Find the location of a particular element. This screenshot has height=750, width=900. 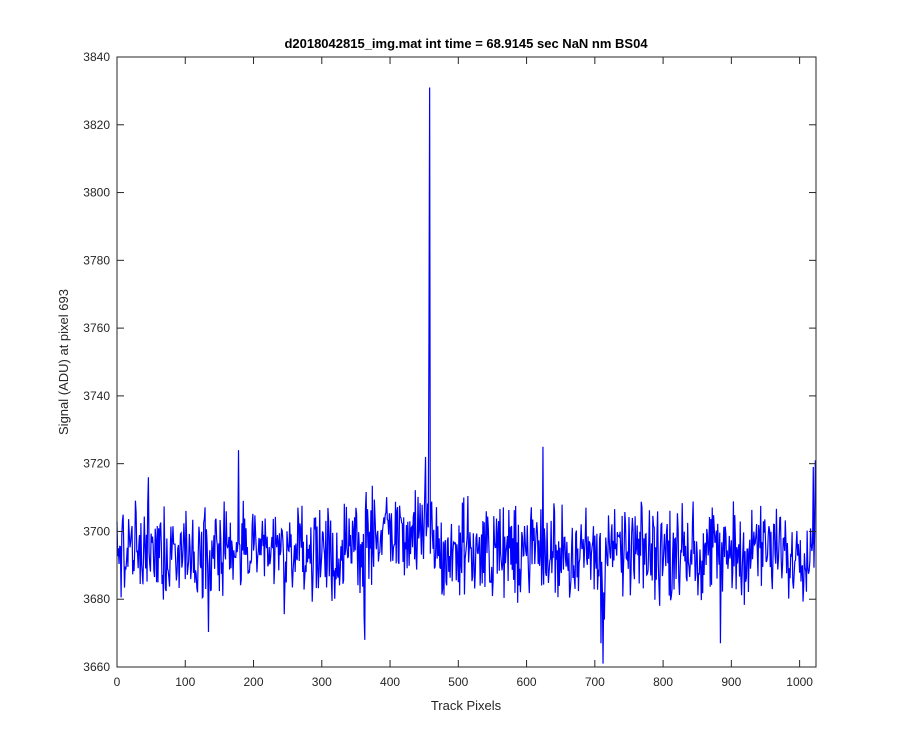

y-tick-label: 3700 is located at coordinates (96, 531).